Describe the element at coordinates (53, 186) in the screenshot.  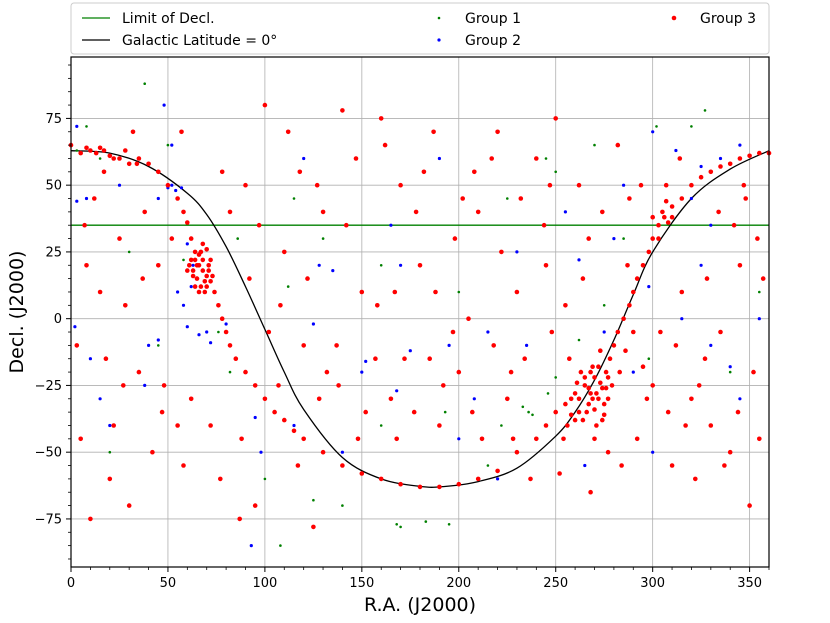
I see `y-tick-label: 50` at that location.